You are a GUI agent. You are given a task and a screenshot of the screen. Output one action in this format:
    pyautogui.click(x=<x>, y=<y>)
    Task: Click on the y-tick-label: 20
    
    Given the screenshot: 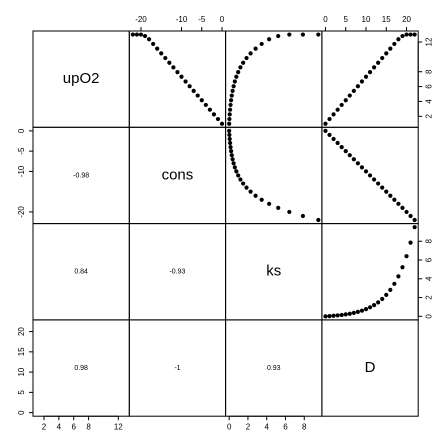 What is the action you would take?
    pyautogui.click(x=21, y=331)
    